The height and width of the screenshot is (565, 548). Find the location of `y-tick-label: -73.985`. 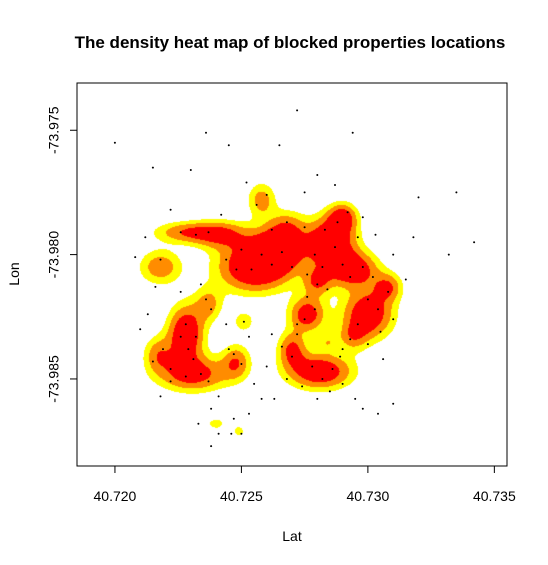

y-tick-label: -73.985 is located at coordinates (54, 379).